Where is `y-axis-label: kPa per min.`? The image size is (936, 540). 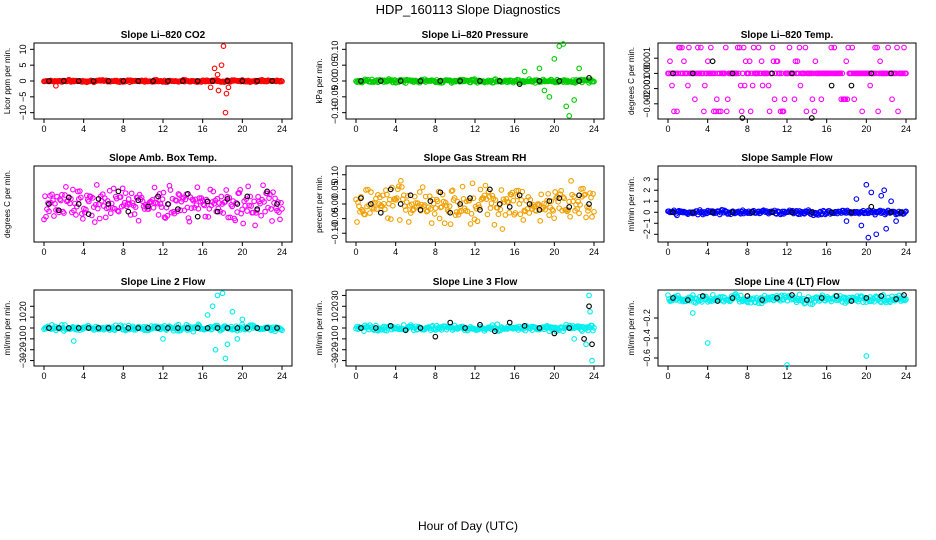
y-axis-label: kPa per min. is located at coordinates (319, 81).